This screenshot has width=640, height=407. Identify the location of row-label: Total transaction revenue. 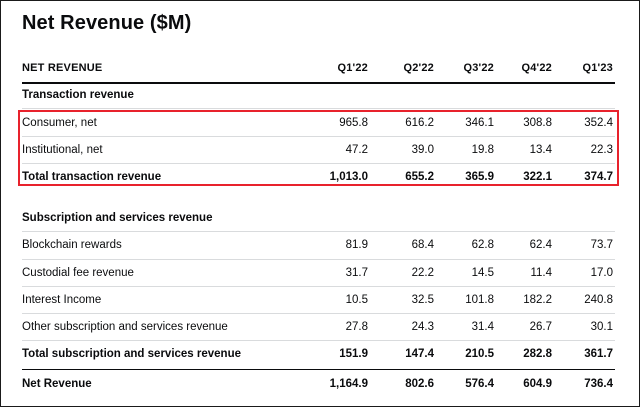
(92, 177).